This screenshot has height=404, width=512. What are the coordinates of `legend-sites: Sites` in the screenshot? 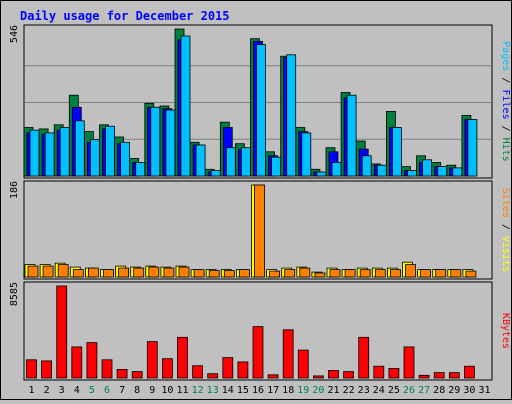 It's located at (505, 203).